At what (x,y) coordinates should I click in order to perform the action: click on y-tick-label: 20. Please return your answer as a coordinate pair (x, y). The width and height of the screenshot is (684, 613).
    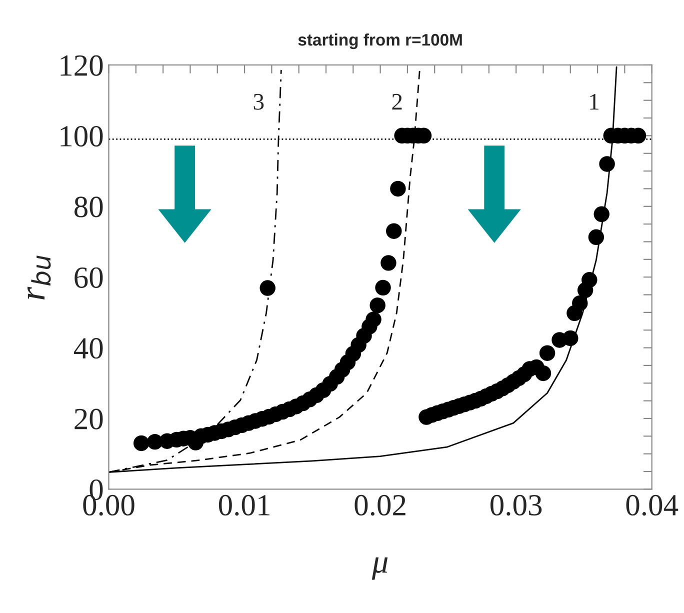
    Looking at the image, I should click on (88, 419).